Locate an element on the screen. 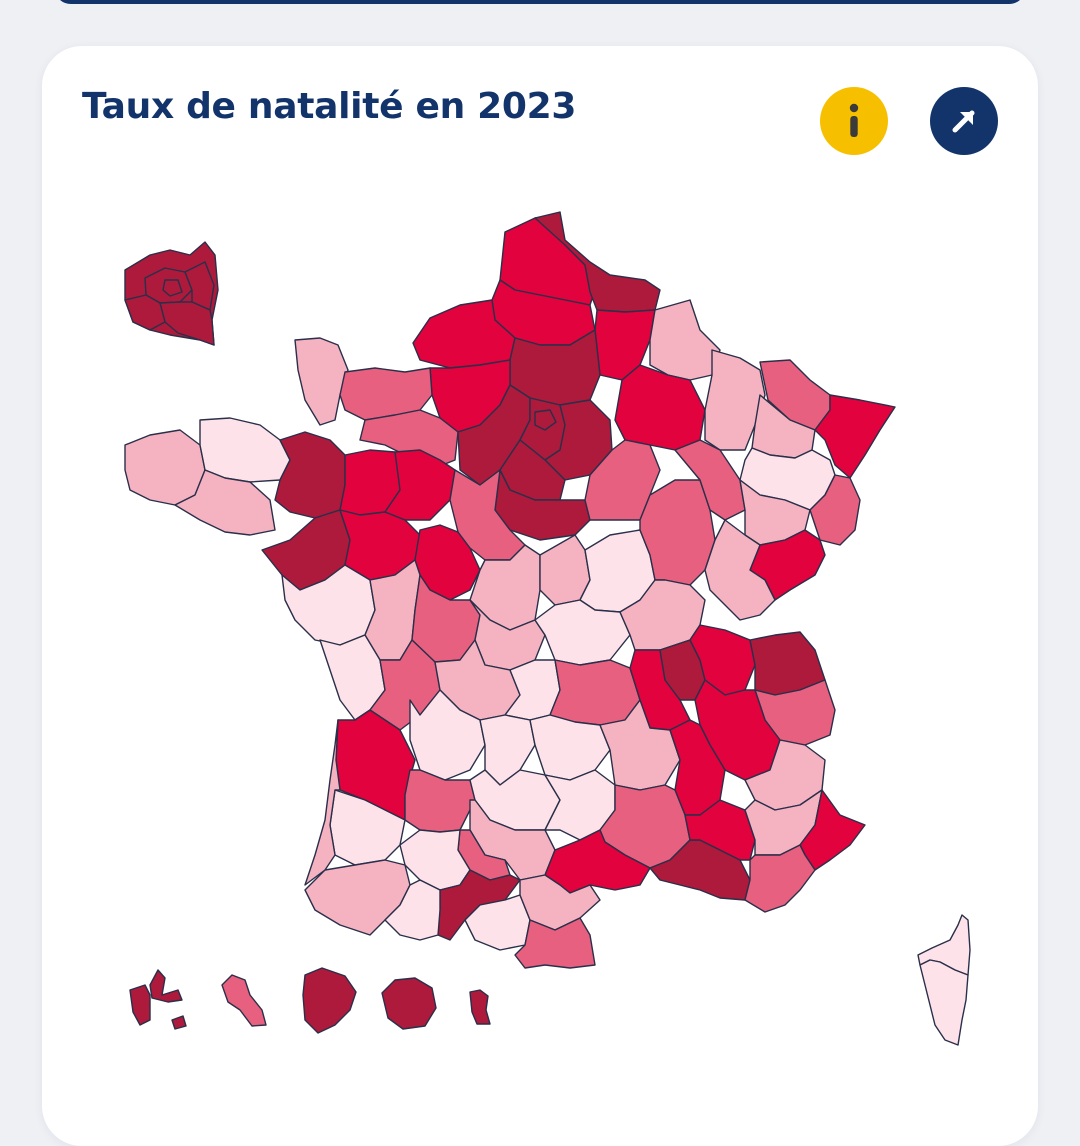 The image size is (1080, 1146). corsica is located at coordinates (944, 980).